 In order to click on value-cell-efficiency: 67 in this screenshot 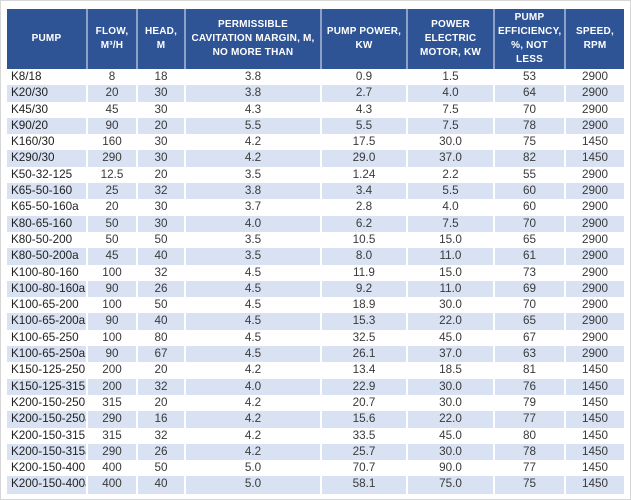, I will do `click(529, 338)`.